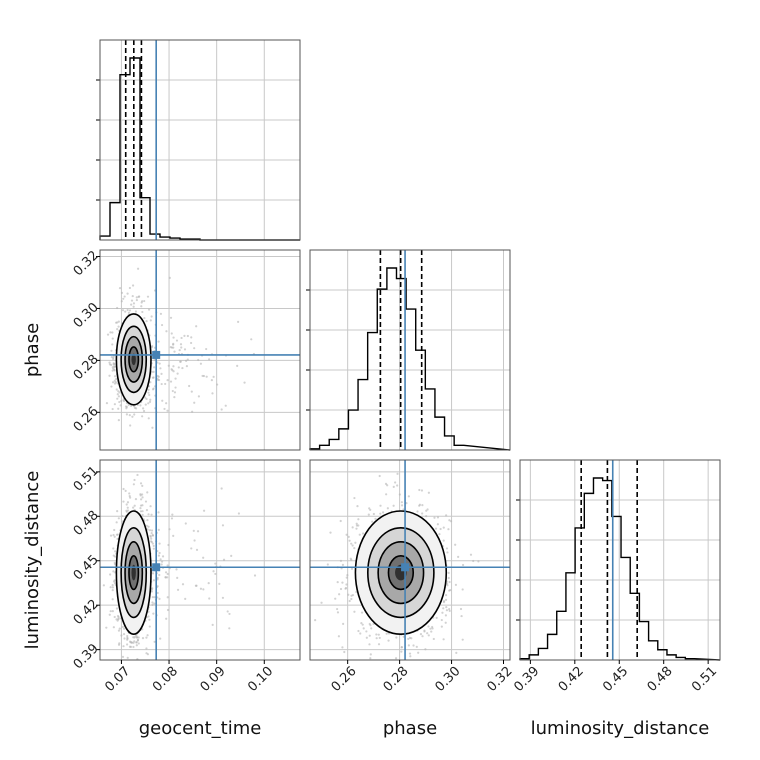  Describe the element at coordinates (526, 679) in the screenshot. I see `x-tick-label: 0.39` at that location.